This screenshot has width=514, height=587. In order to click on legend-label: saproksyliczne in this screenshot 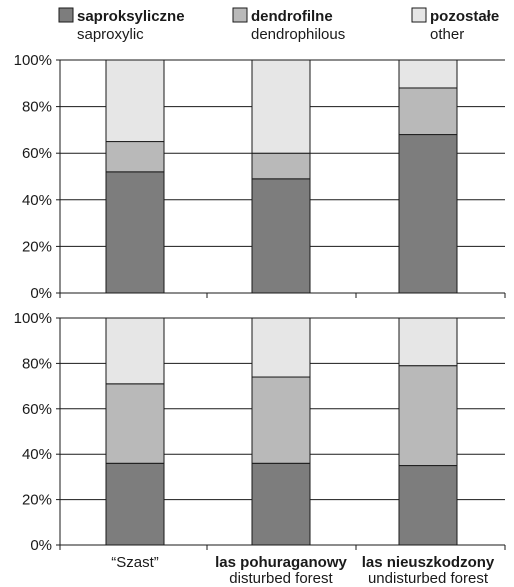, I will do `click(131, 16)`.